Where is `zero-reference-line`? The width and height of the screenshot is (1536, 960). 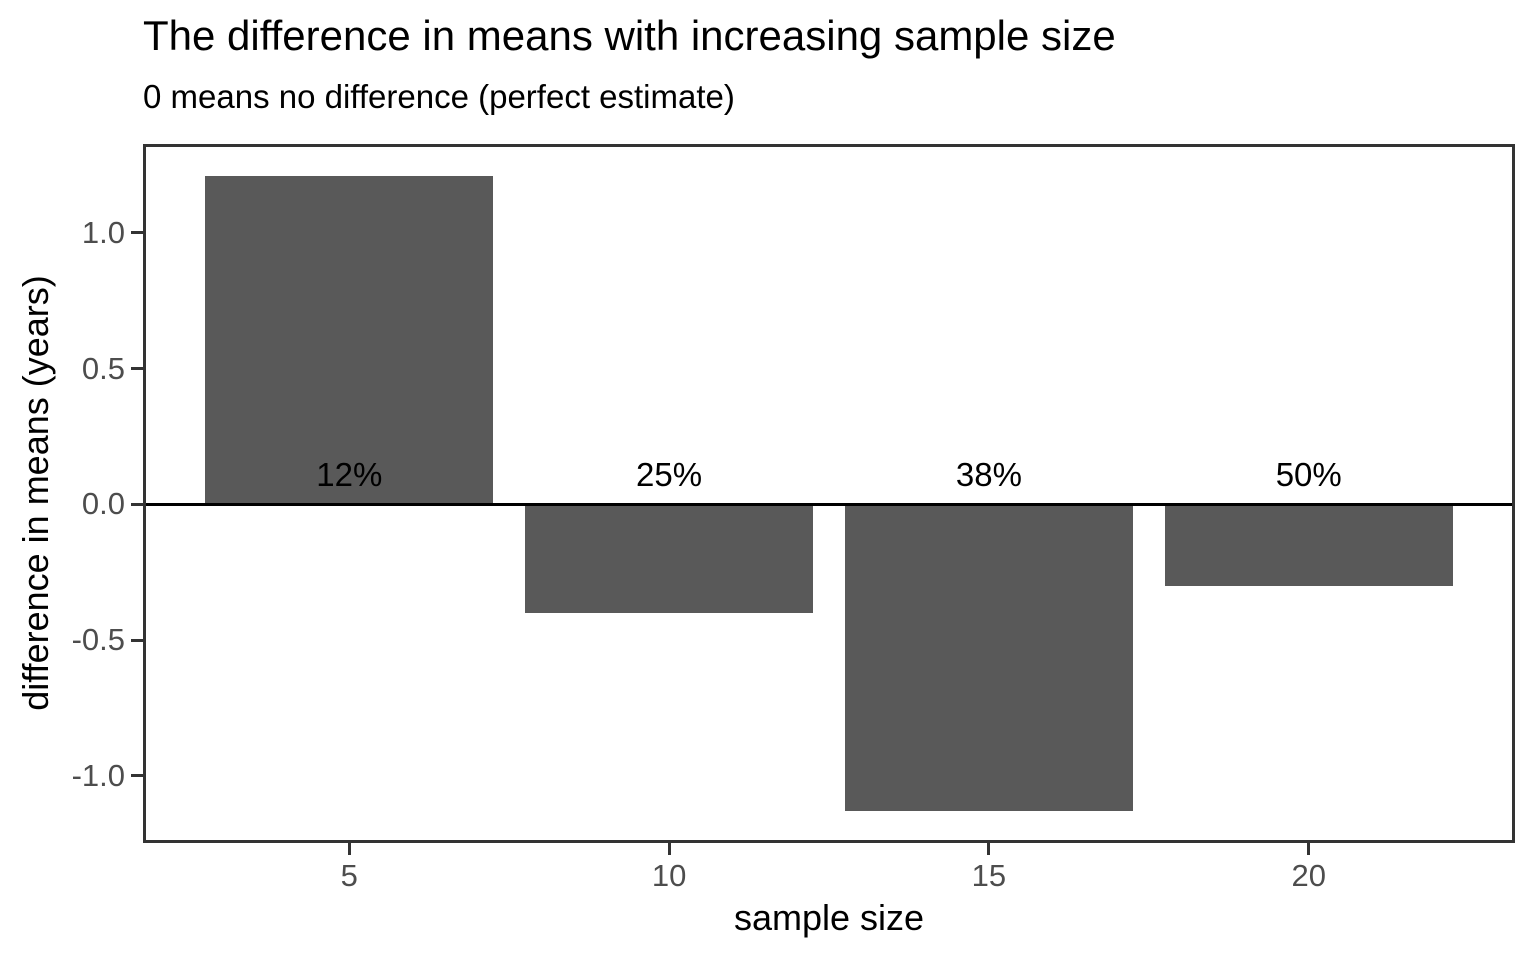
zero-reference-line is located at coordinates (829, 504).